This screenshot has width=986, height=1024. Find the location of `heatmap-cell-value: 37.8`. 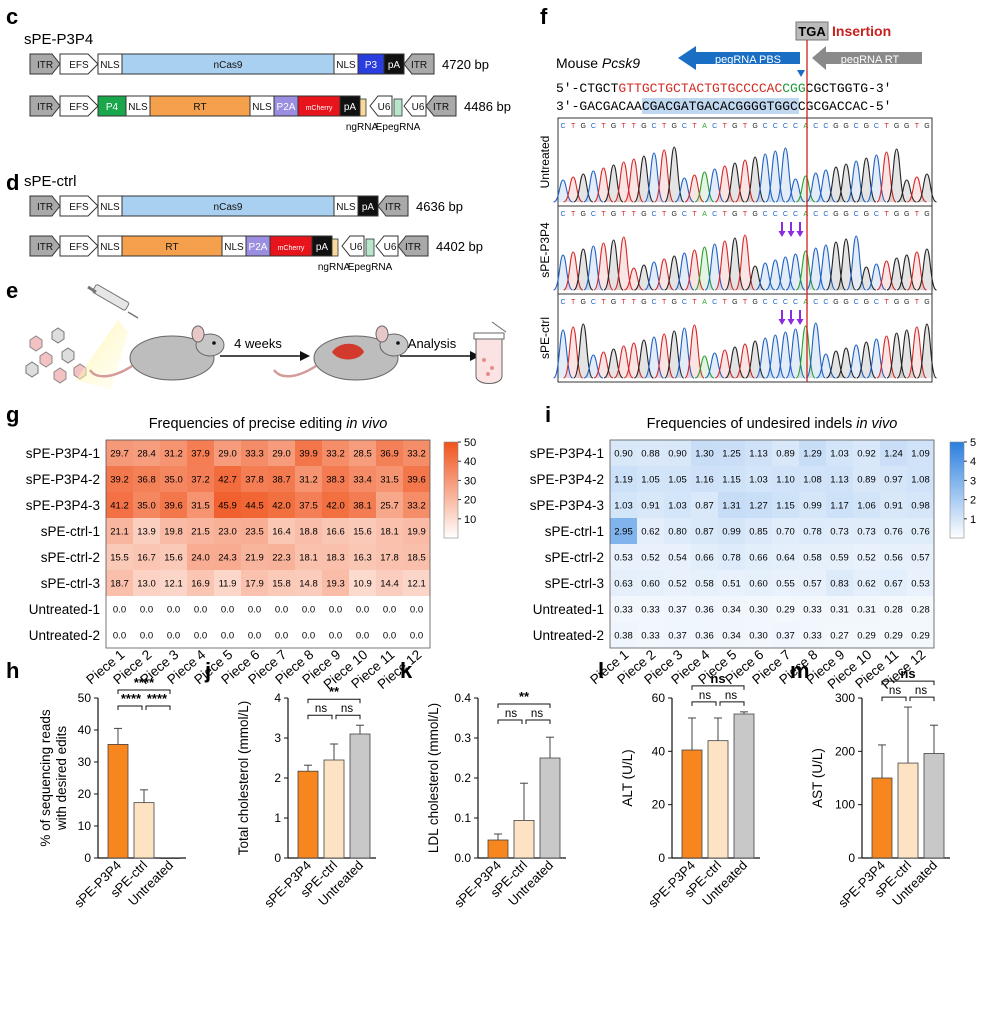

heatmap-cell-value: 37.8 is located at coordinates (254, 480).